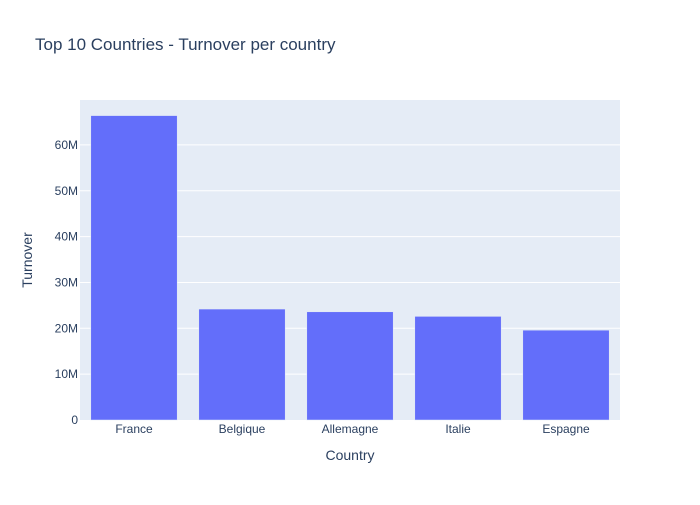  I want to click on y-tick-label: 50M, so click(66, 191).